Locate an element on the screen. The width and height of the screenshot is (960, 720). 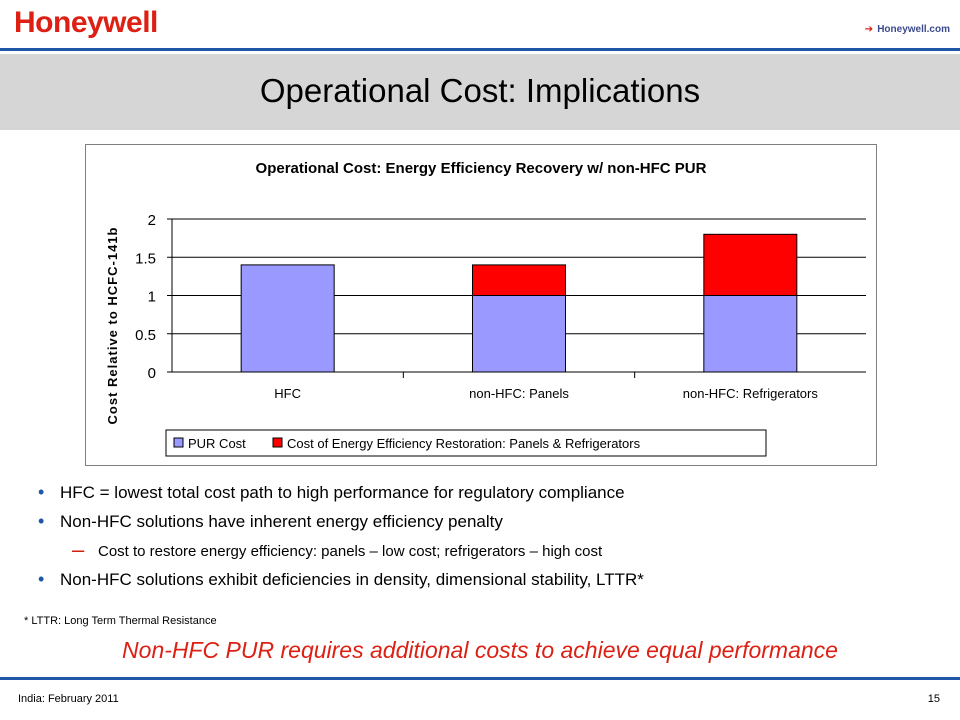
y-tick-label: 0.5 is located at coordinates (145, 335).